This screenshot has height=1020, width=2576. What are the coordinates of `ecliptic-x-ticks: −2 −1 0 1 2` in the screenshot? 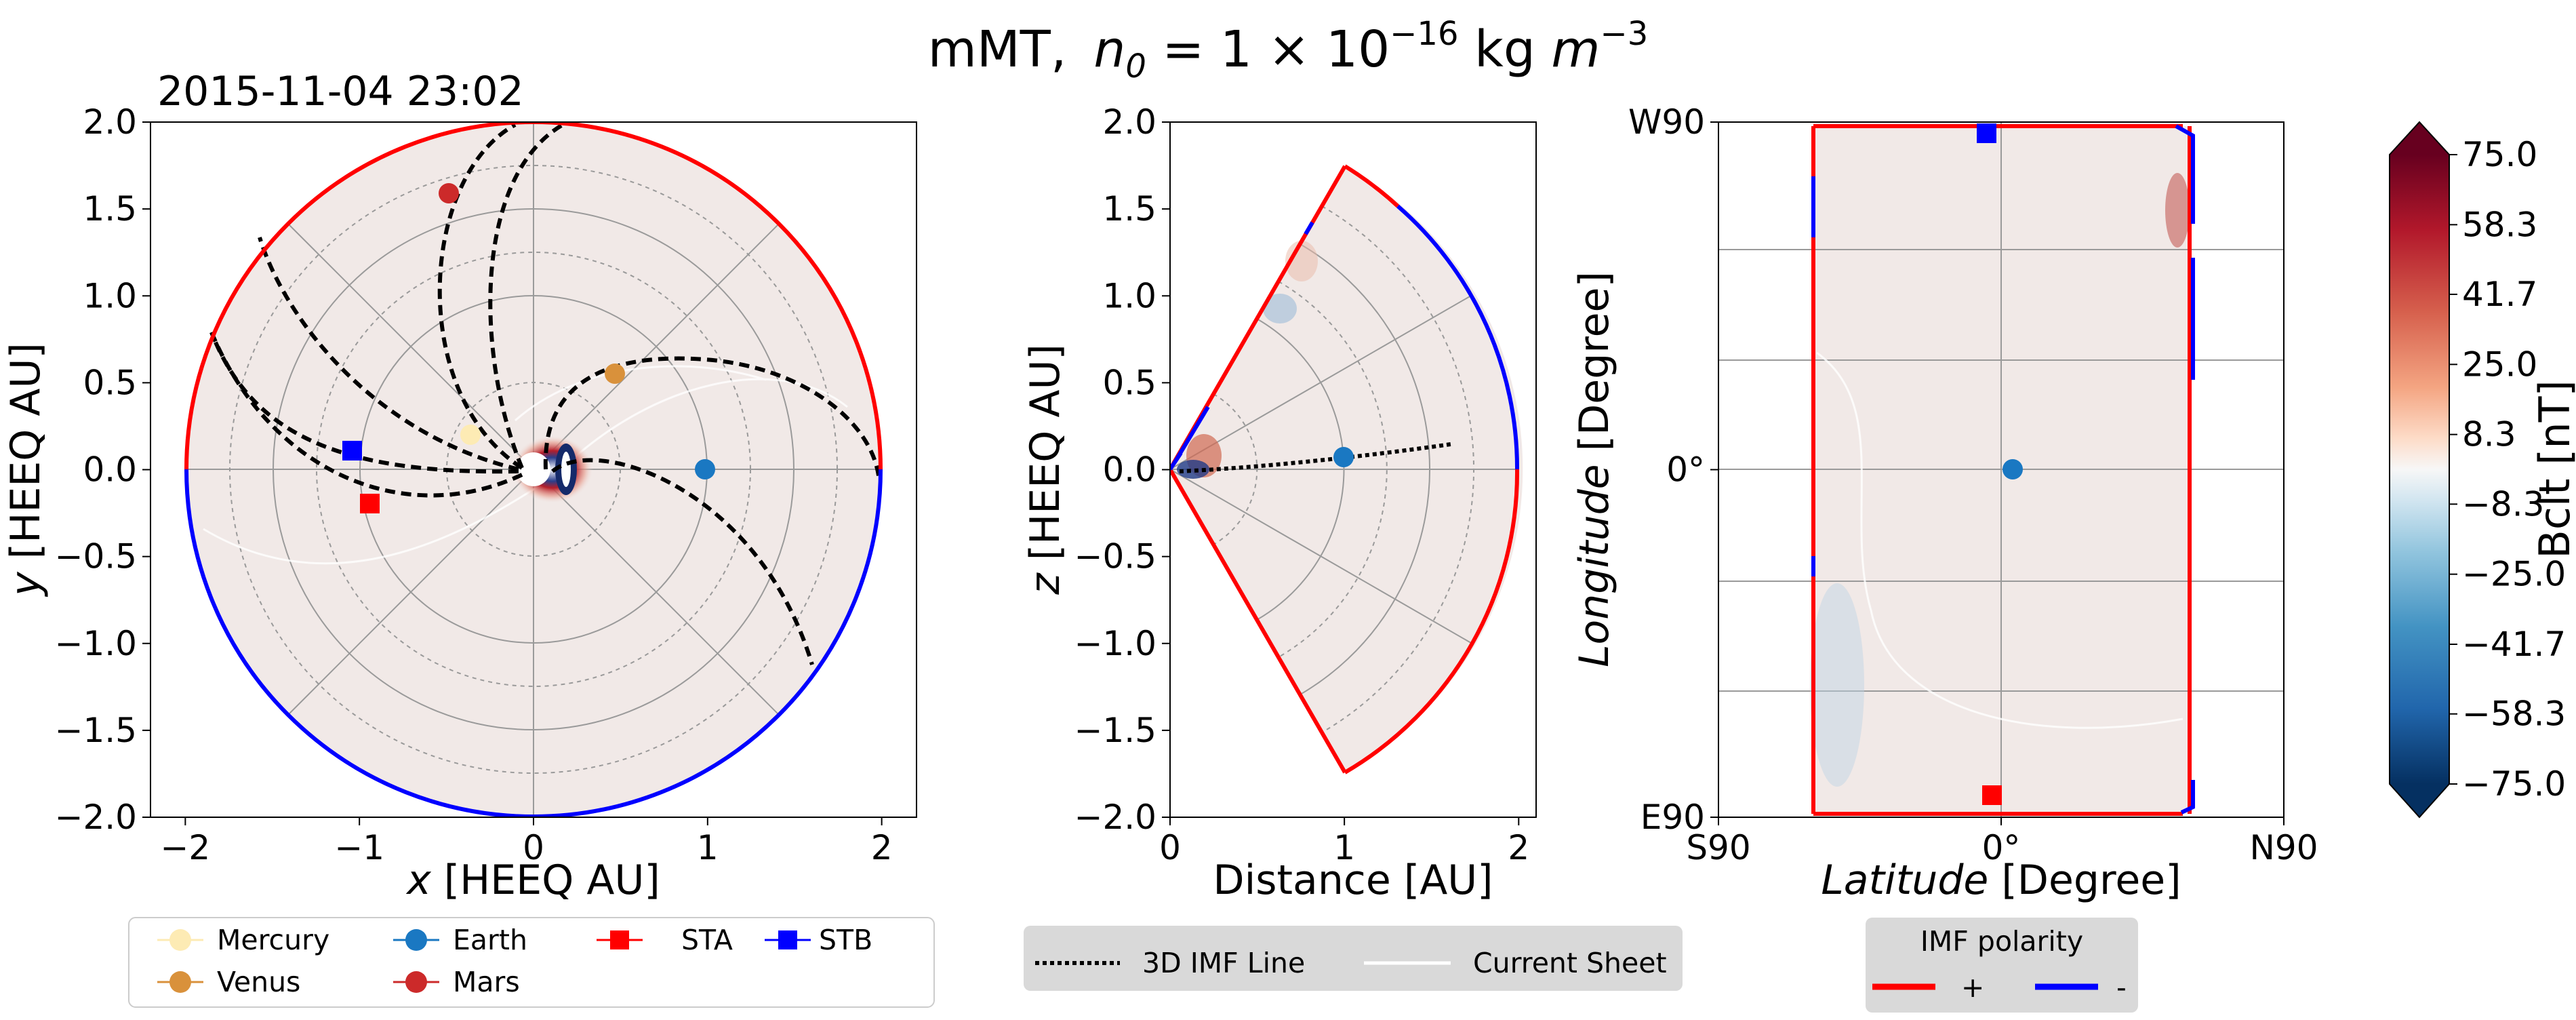 It's located at (527, 842).